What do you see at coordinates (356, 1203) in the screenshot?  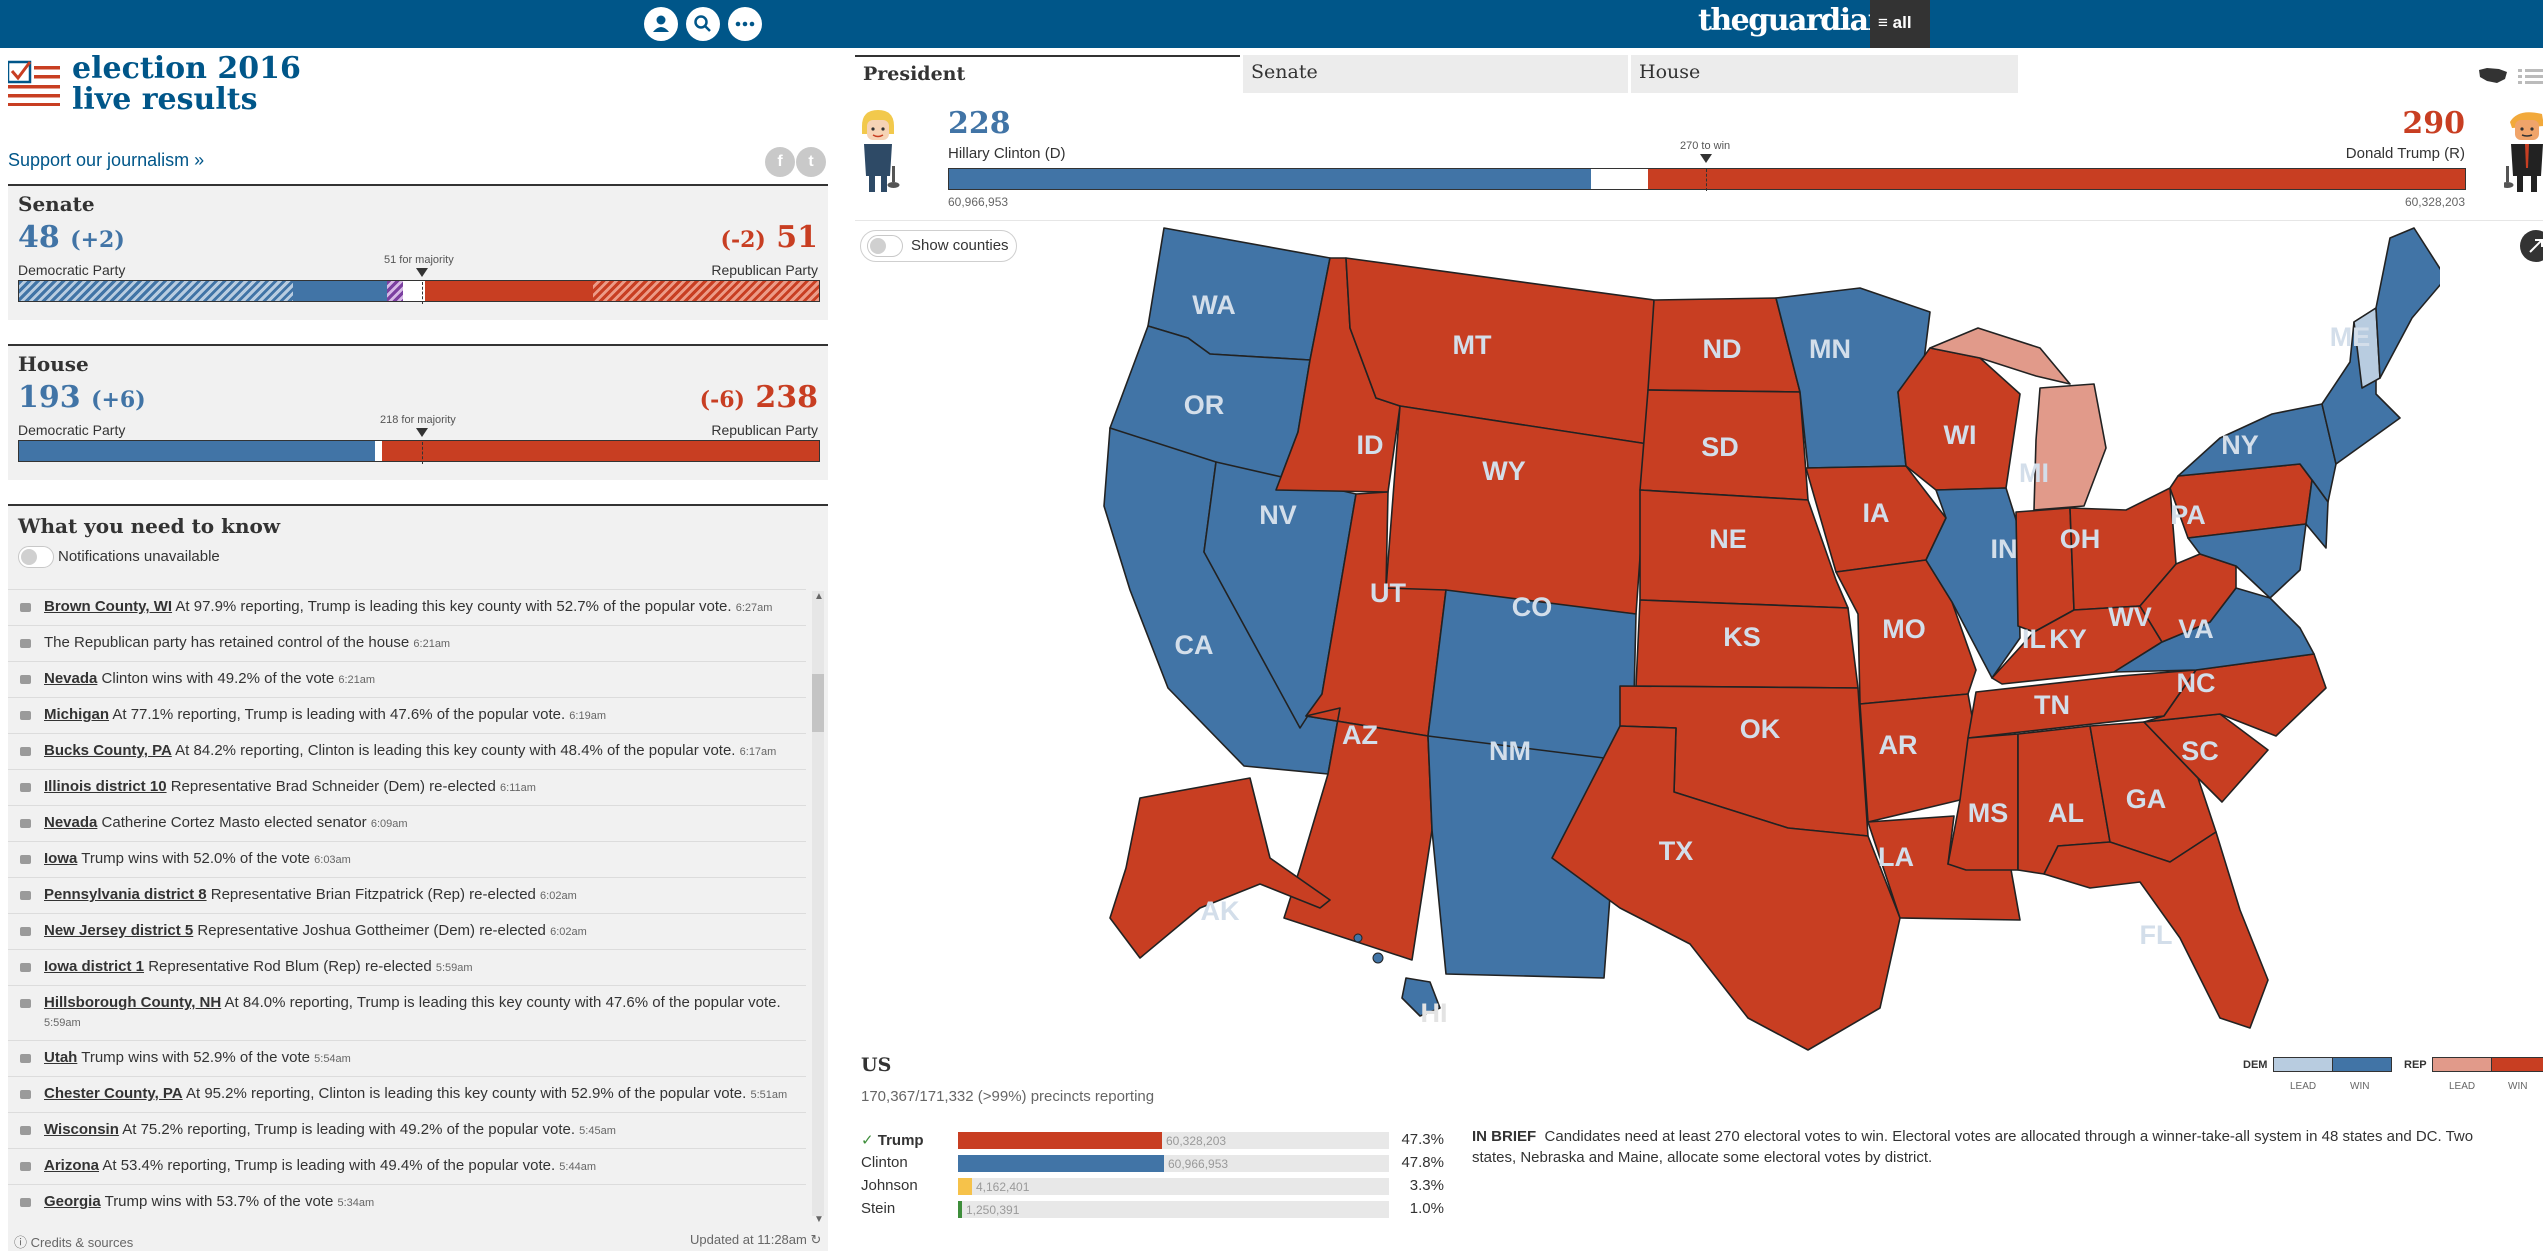 I see `feed-item-time: 5:34am` at bounding box center [356, 1203].